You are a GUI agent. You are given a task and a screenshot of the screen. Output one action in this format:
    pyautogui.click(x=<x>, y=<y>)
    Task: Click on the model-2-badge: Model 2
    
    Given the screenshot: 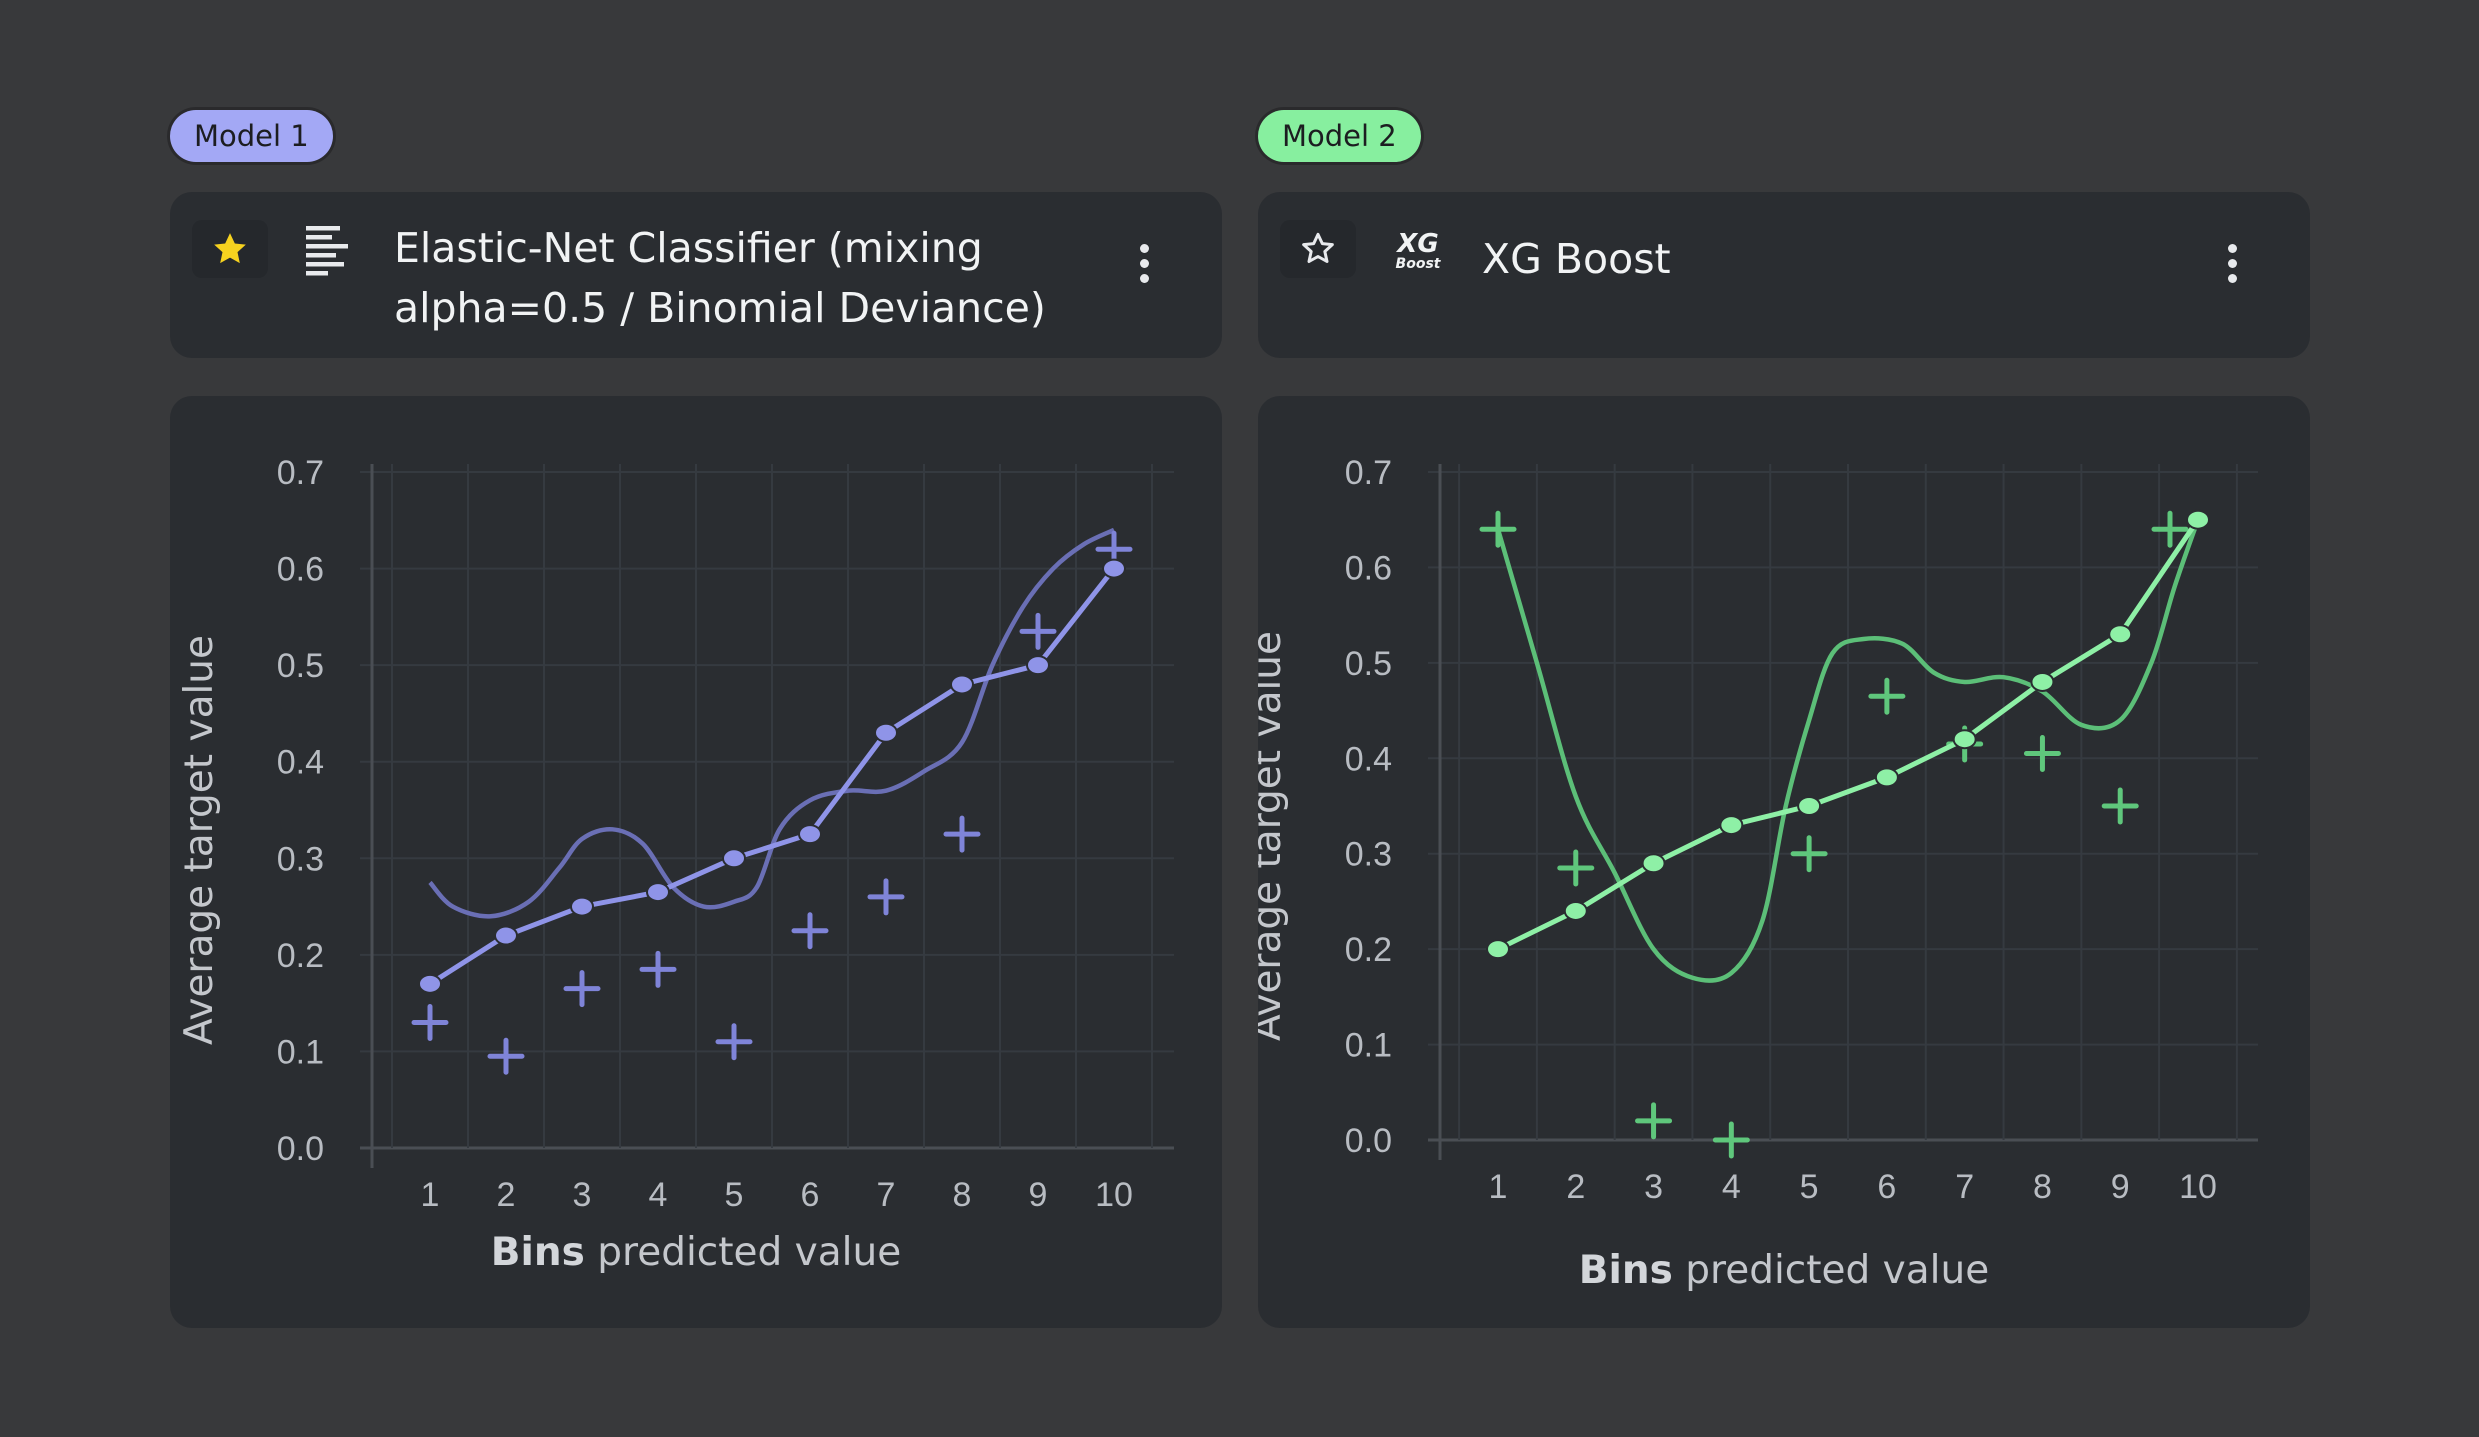 What is the action you would take?
    pyautogui.click(x=1339, y=136)
    